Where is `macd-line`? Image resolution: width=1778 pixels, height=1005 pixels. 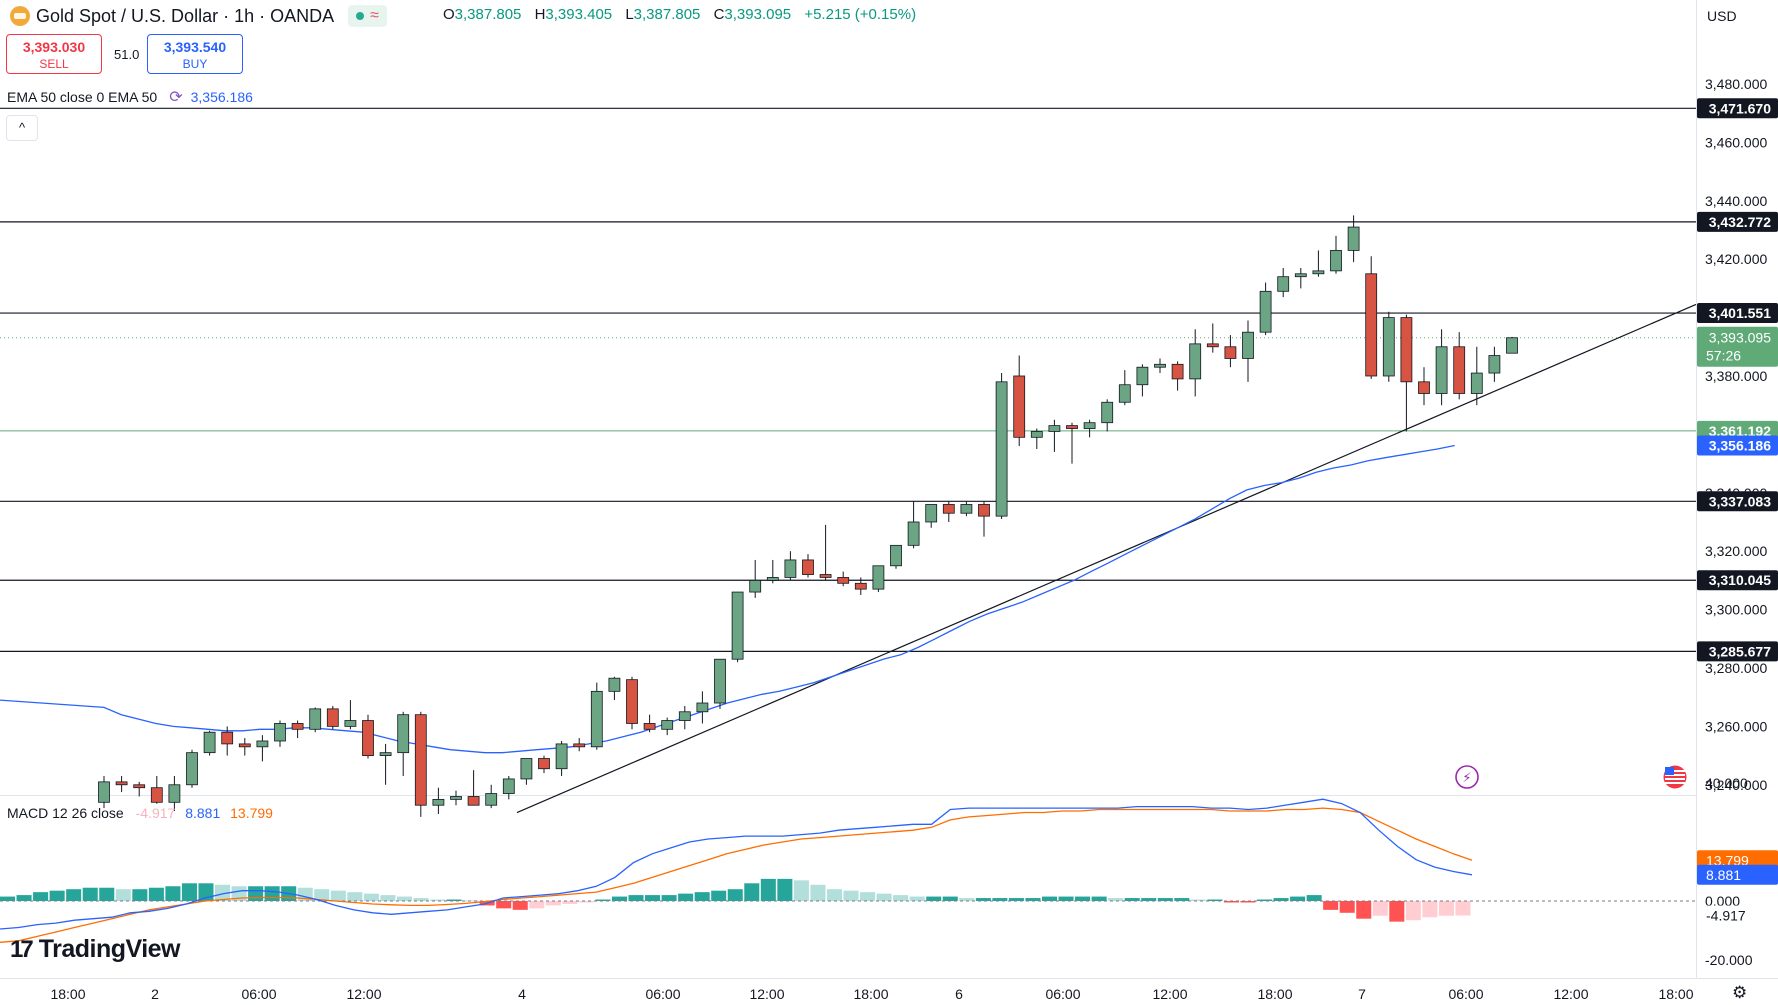
macd-line is located at coordinates (736, 864).